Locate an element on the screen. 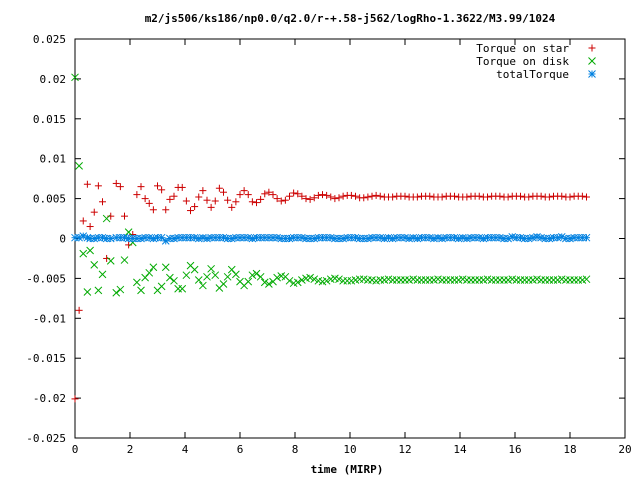 This screenshot has width=640, height=480. y-tick-label: -0.02 is located at coordinates (49, 398).